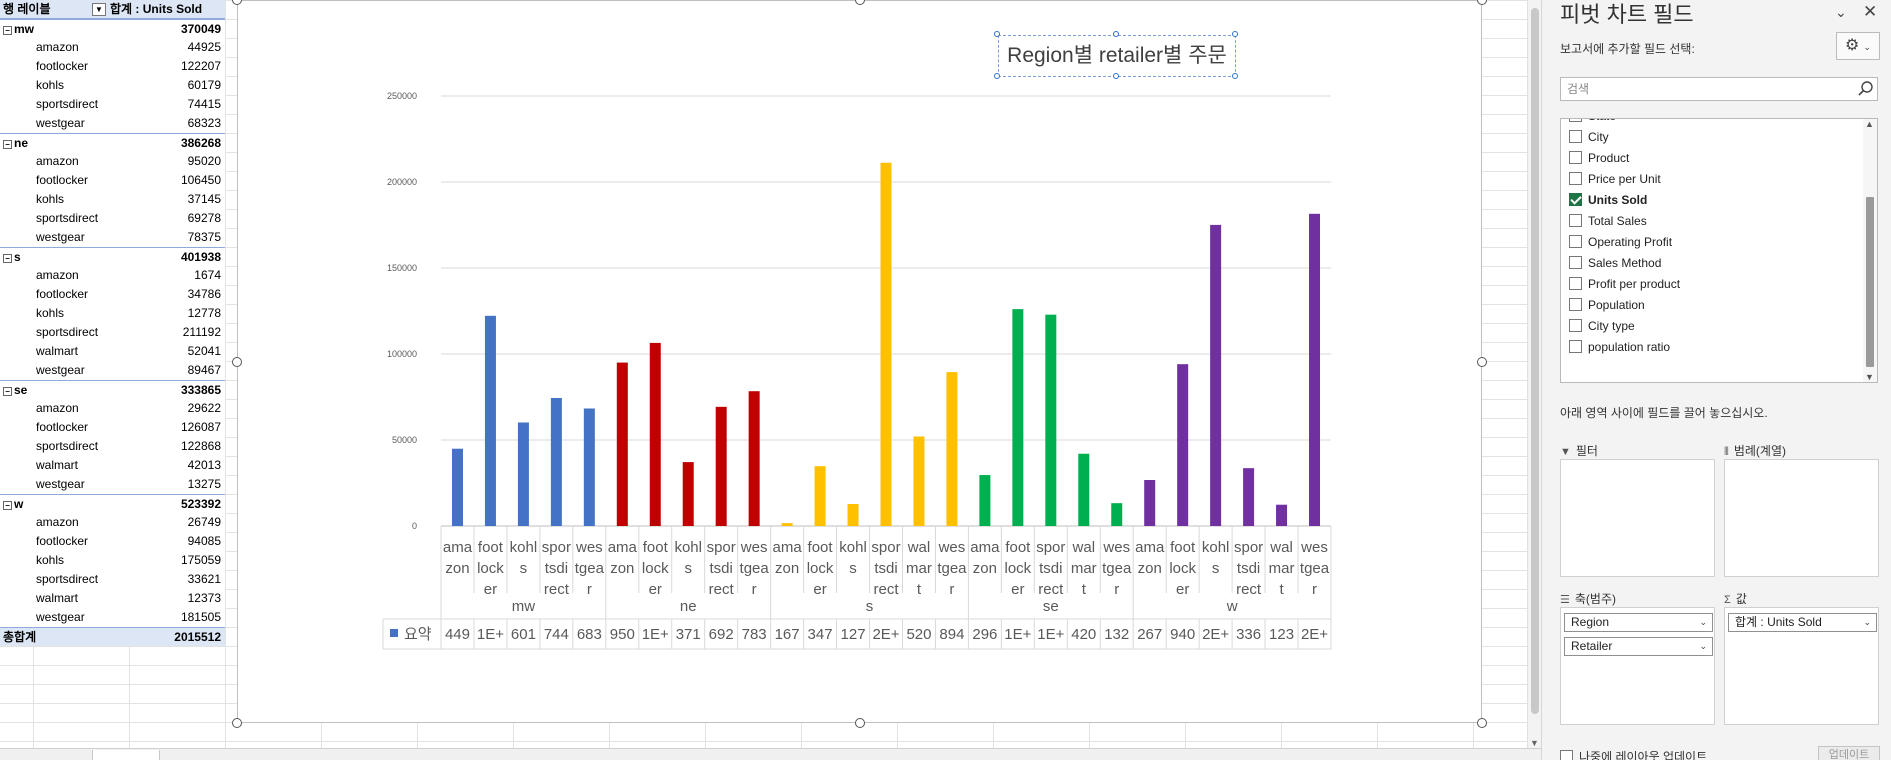 The height and width of the screenshot is (760, 1891). Describe the element at coordinates (1849, 753) in the screenshot. I see `update-button: 업데이트` at that location.